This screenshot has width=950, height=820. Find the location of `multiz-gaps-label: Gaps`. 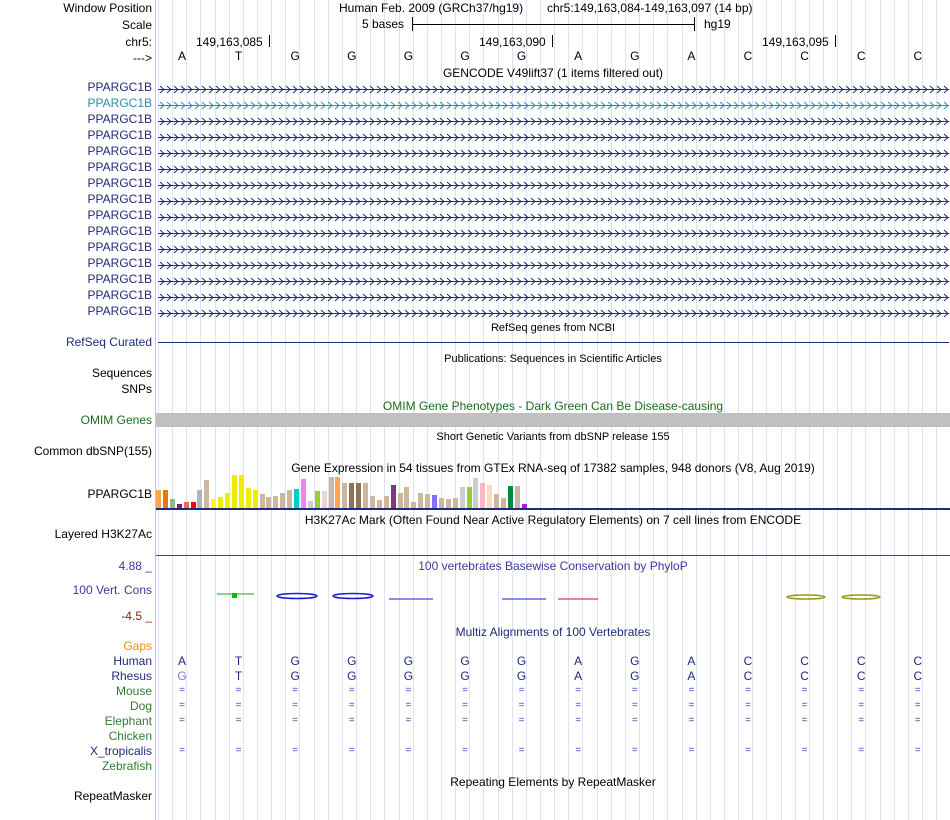

multiz-gaps-label: Gaps is located at coordinates (137, 646).